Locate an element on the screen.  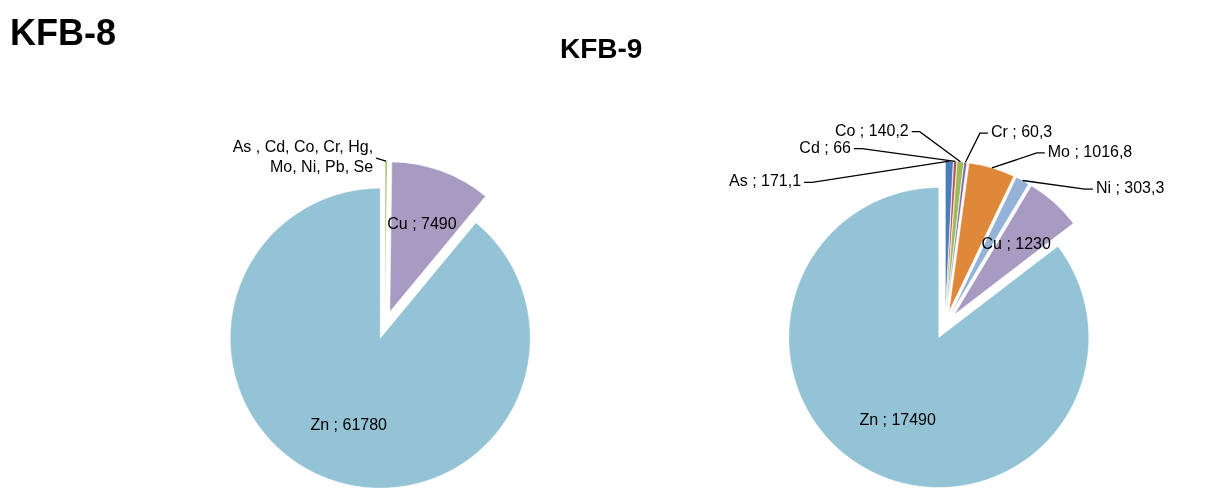
slice-label: Cu ; 1230 is located at coordinates (1016, 244).